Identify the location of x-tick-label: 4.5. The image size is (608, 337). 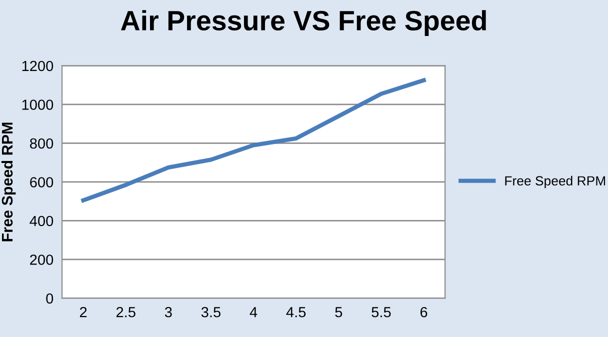
(296, 312).